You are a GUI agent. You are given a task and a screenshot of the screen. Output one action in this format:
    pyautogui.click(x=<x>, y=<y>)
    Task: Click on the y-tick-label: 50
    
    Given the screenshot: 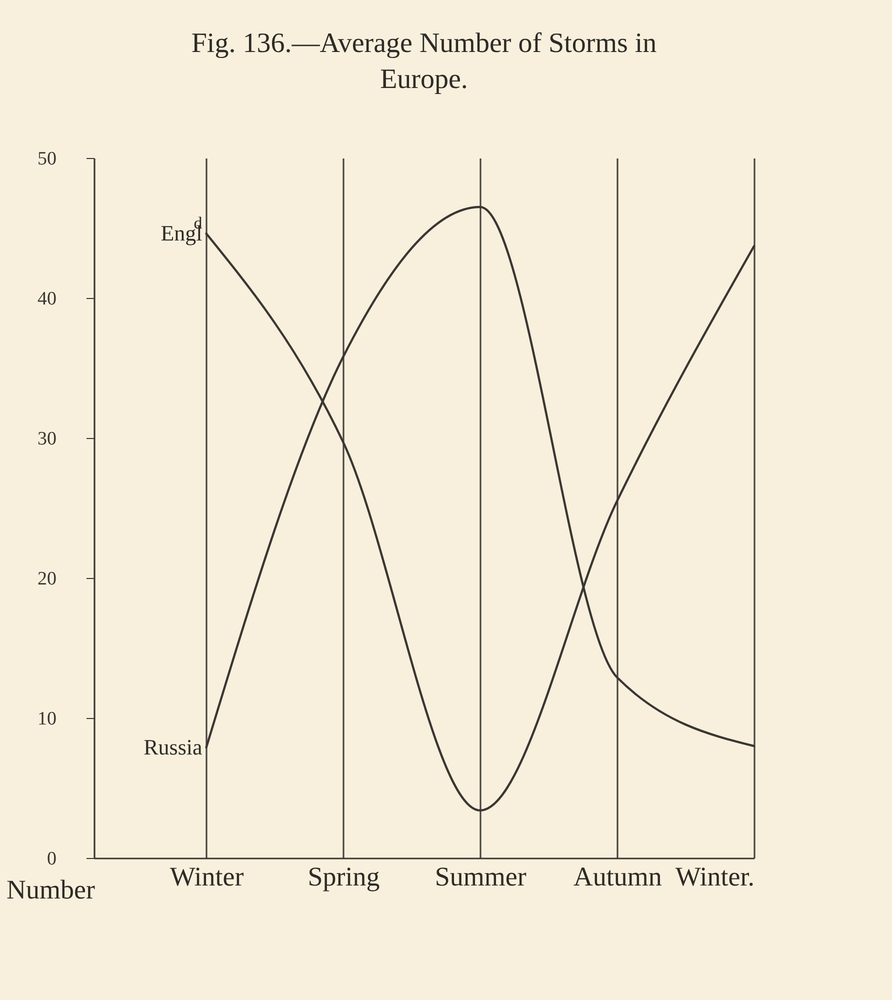 What is the action you would take?
    pyautogui.click(x=47, y=159)
    